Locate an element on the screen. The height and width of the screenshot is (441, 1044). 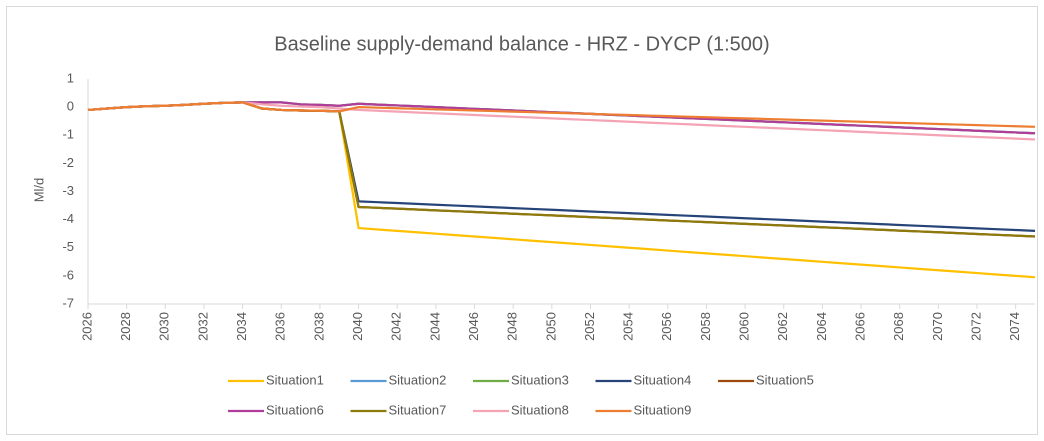
y-tick-label: 1 is located at coordinates (70, 77).